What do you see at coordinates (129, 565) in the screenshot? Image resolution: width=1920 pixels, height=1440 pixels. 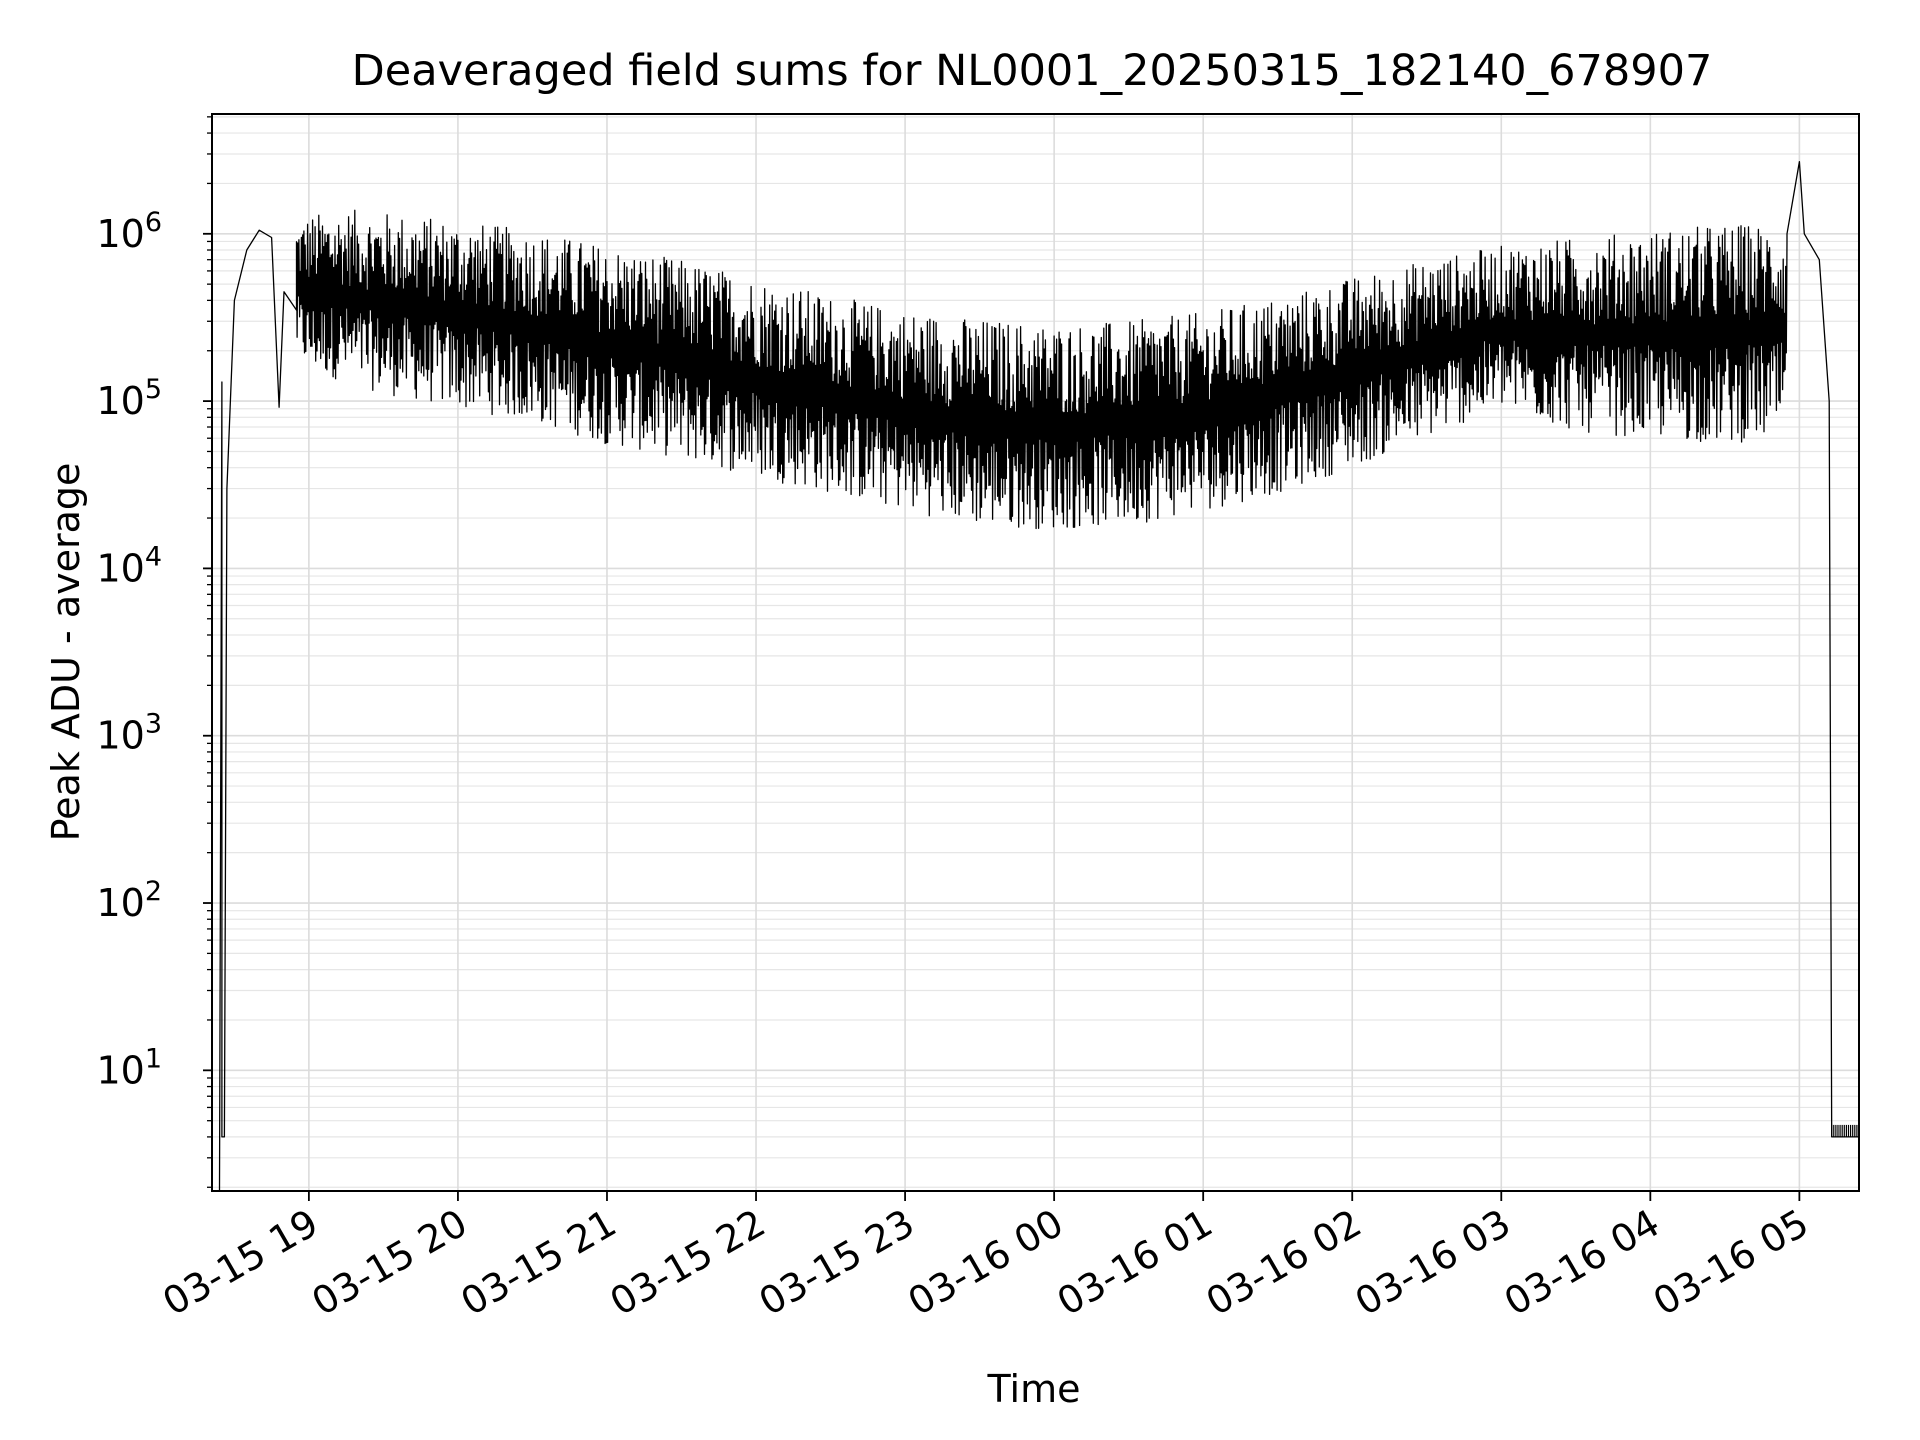 I see `y-tick-label: 104` at bounding box center [129, 565].